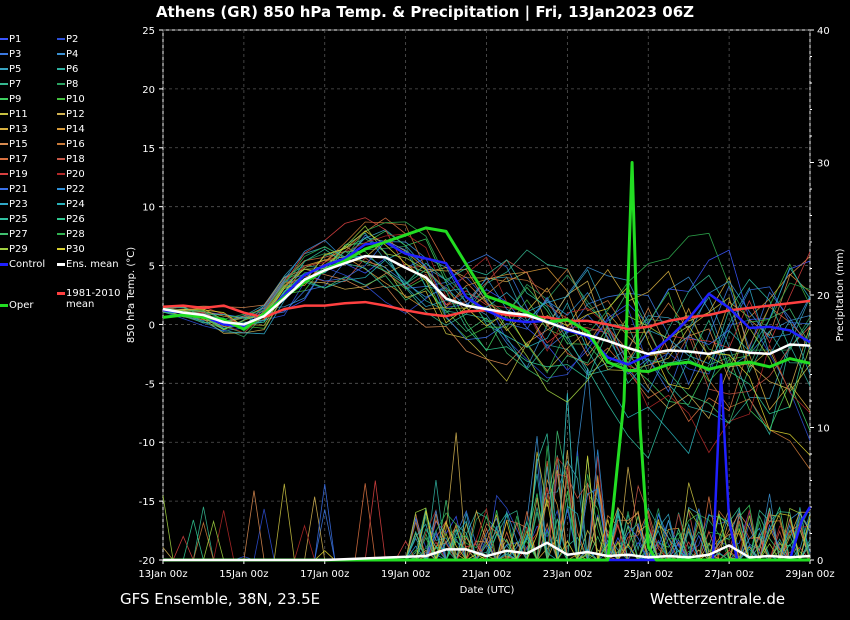  I want to click on legend-label: P4, so click(72, 54).